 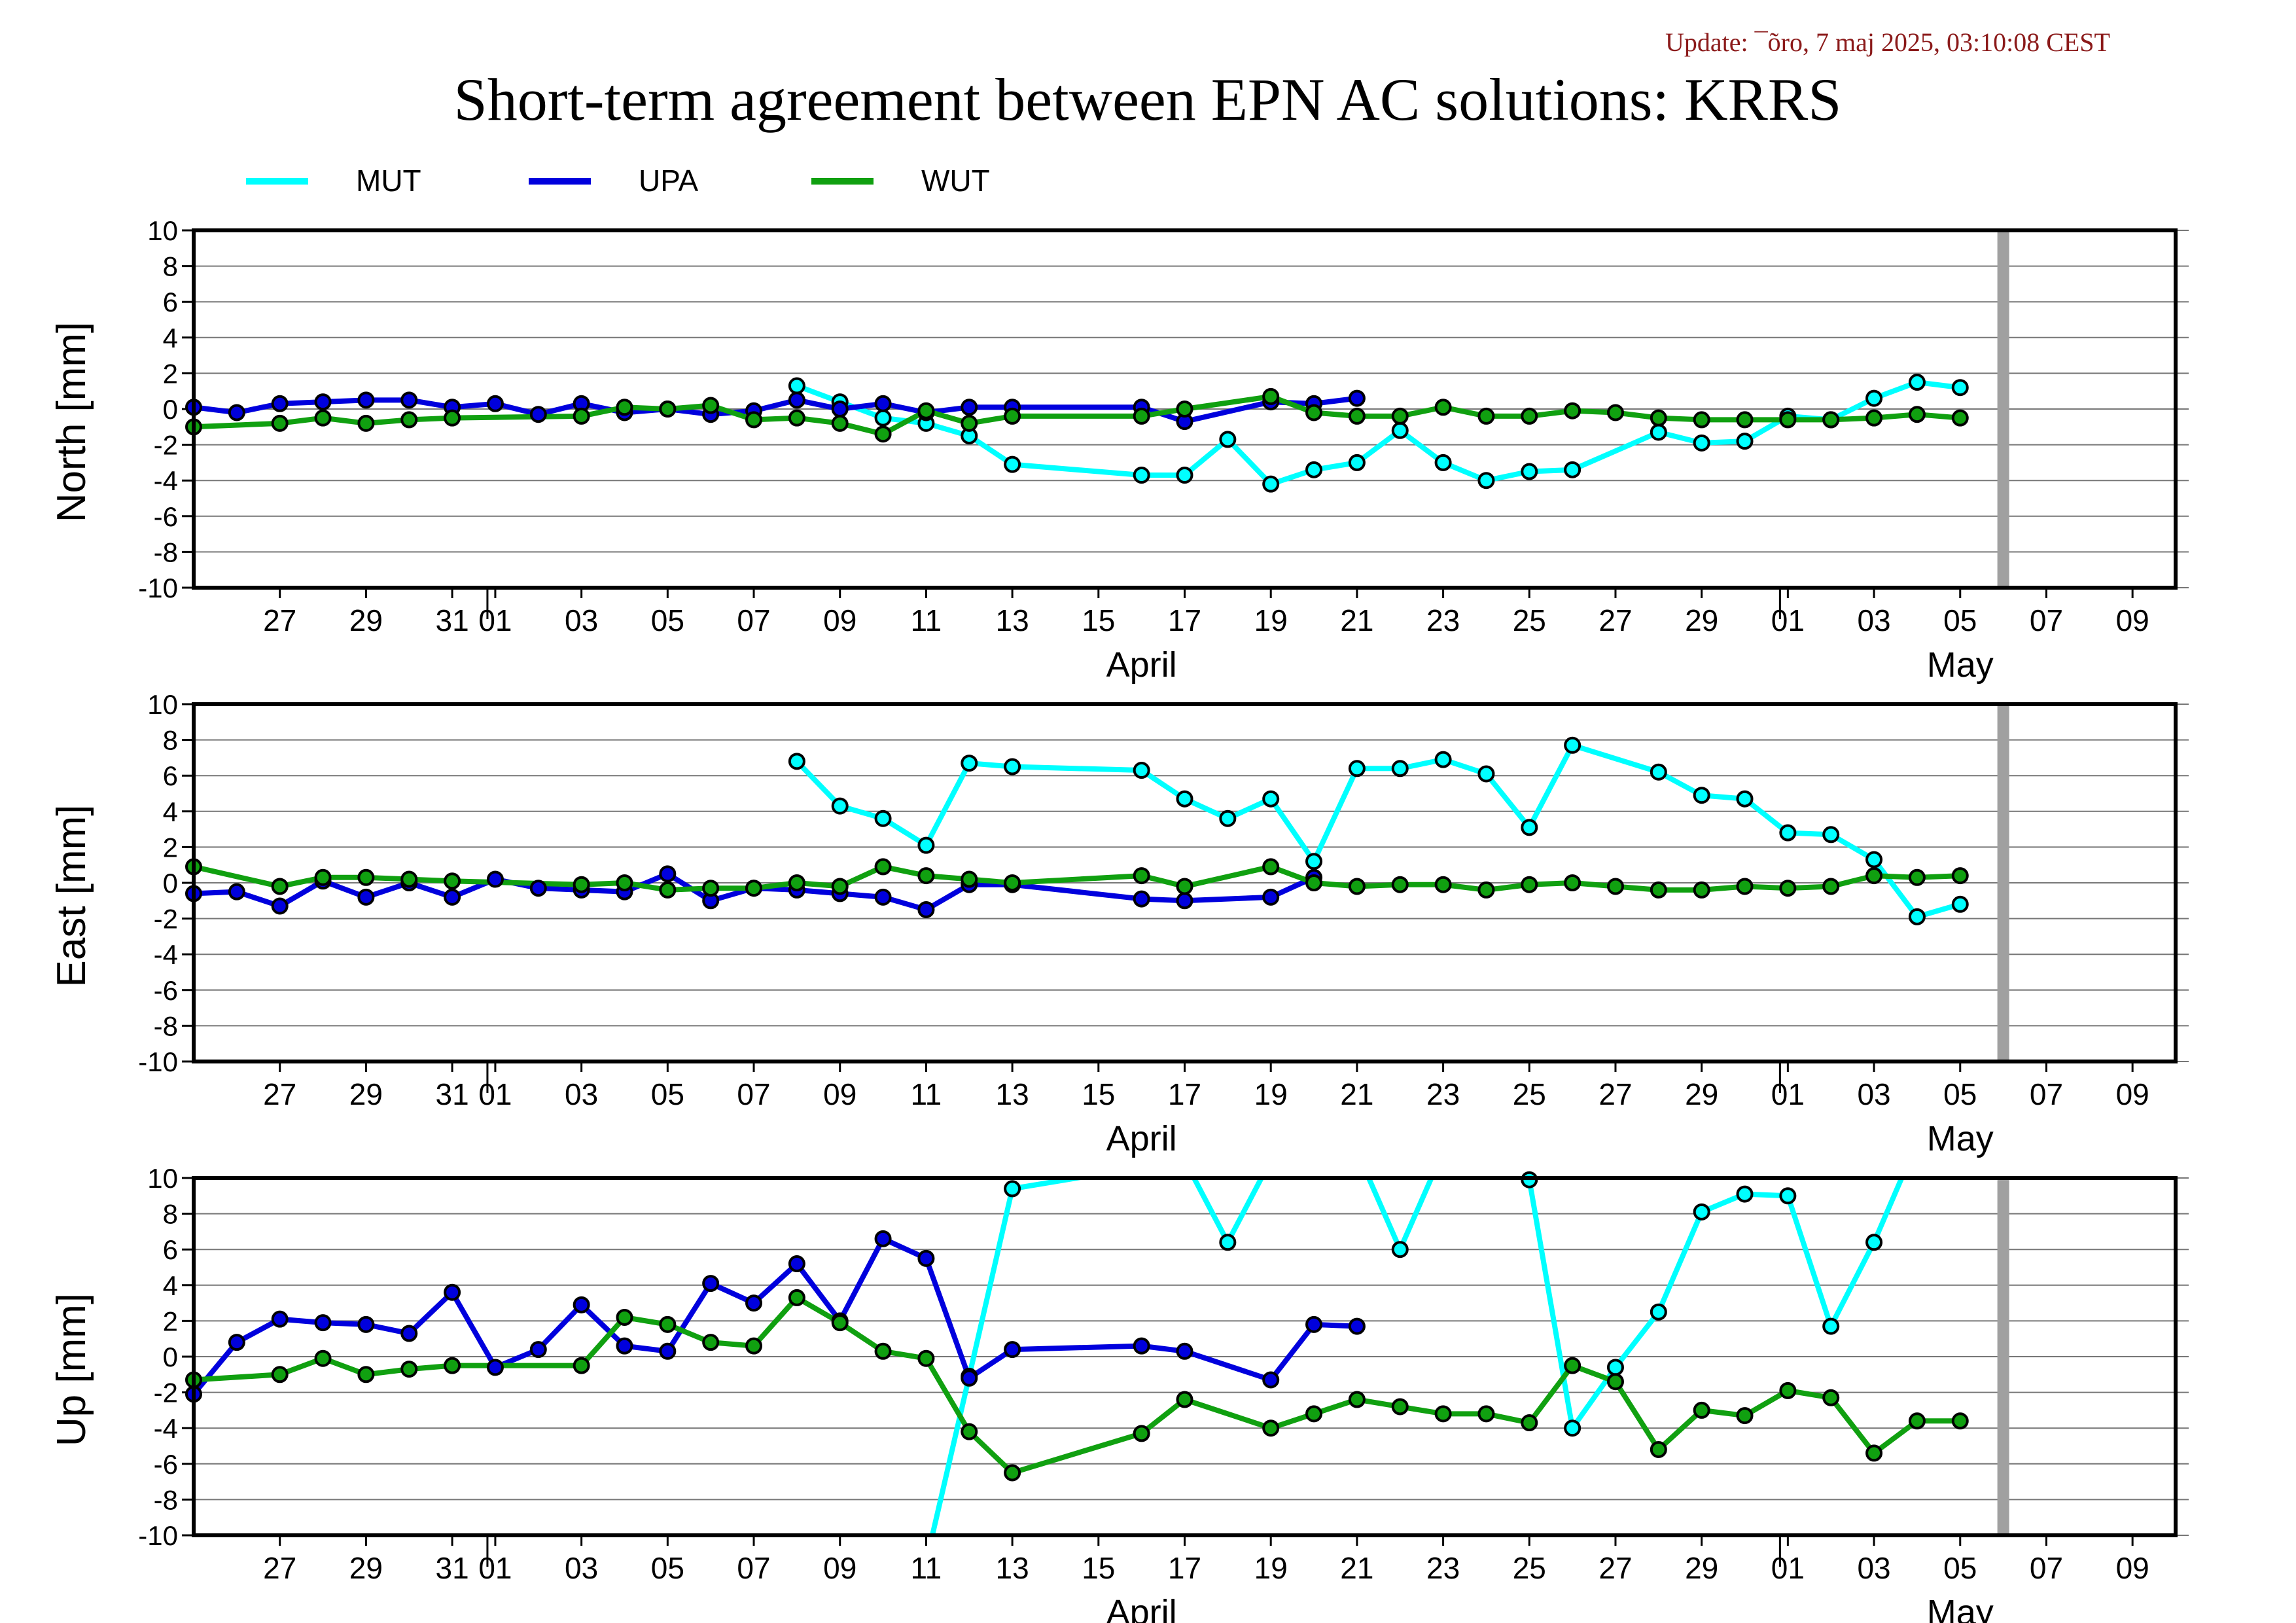 I want to click on y-tick-label: -4, so click(x=166, y=1428).